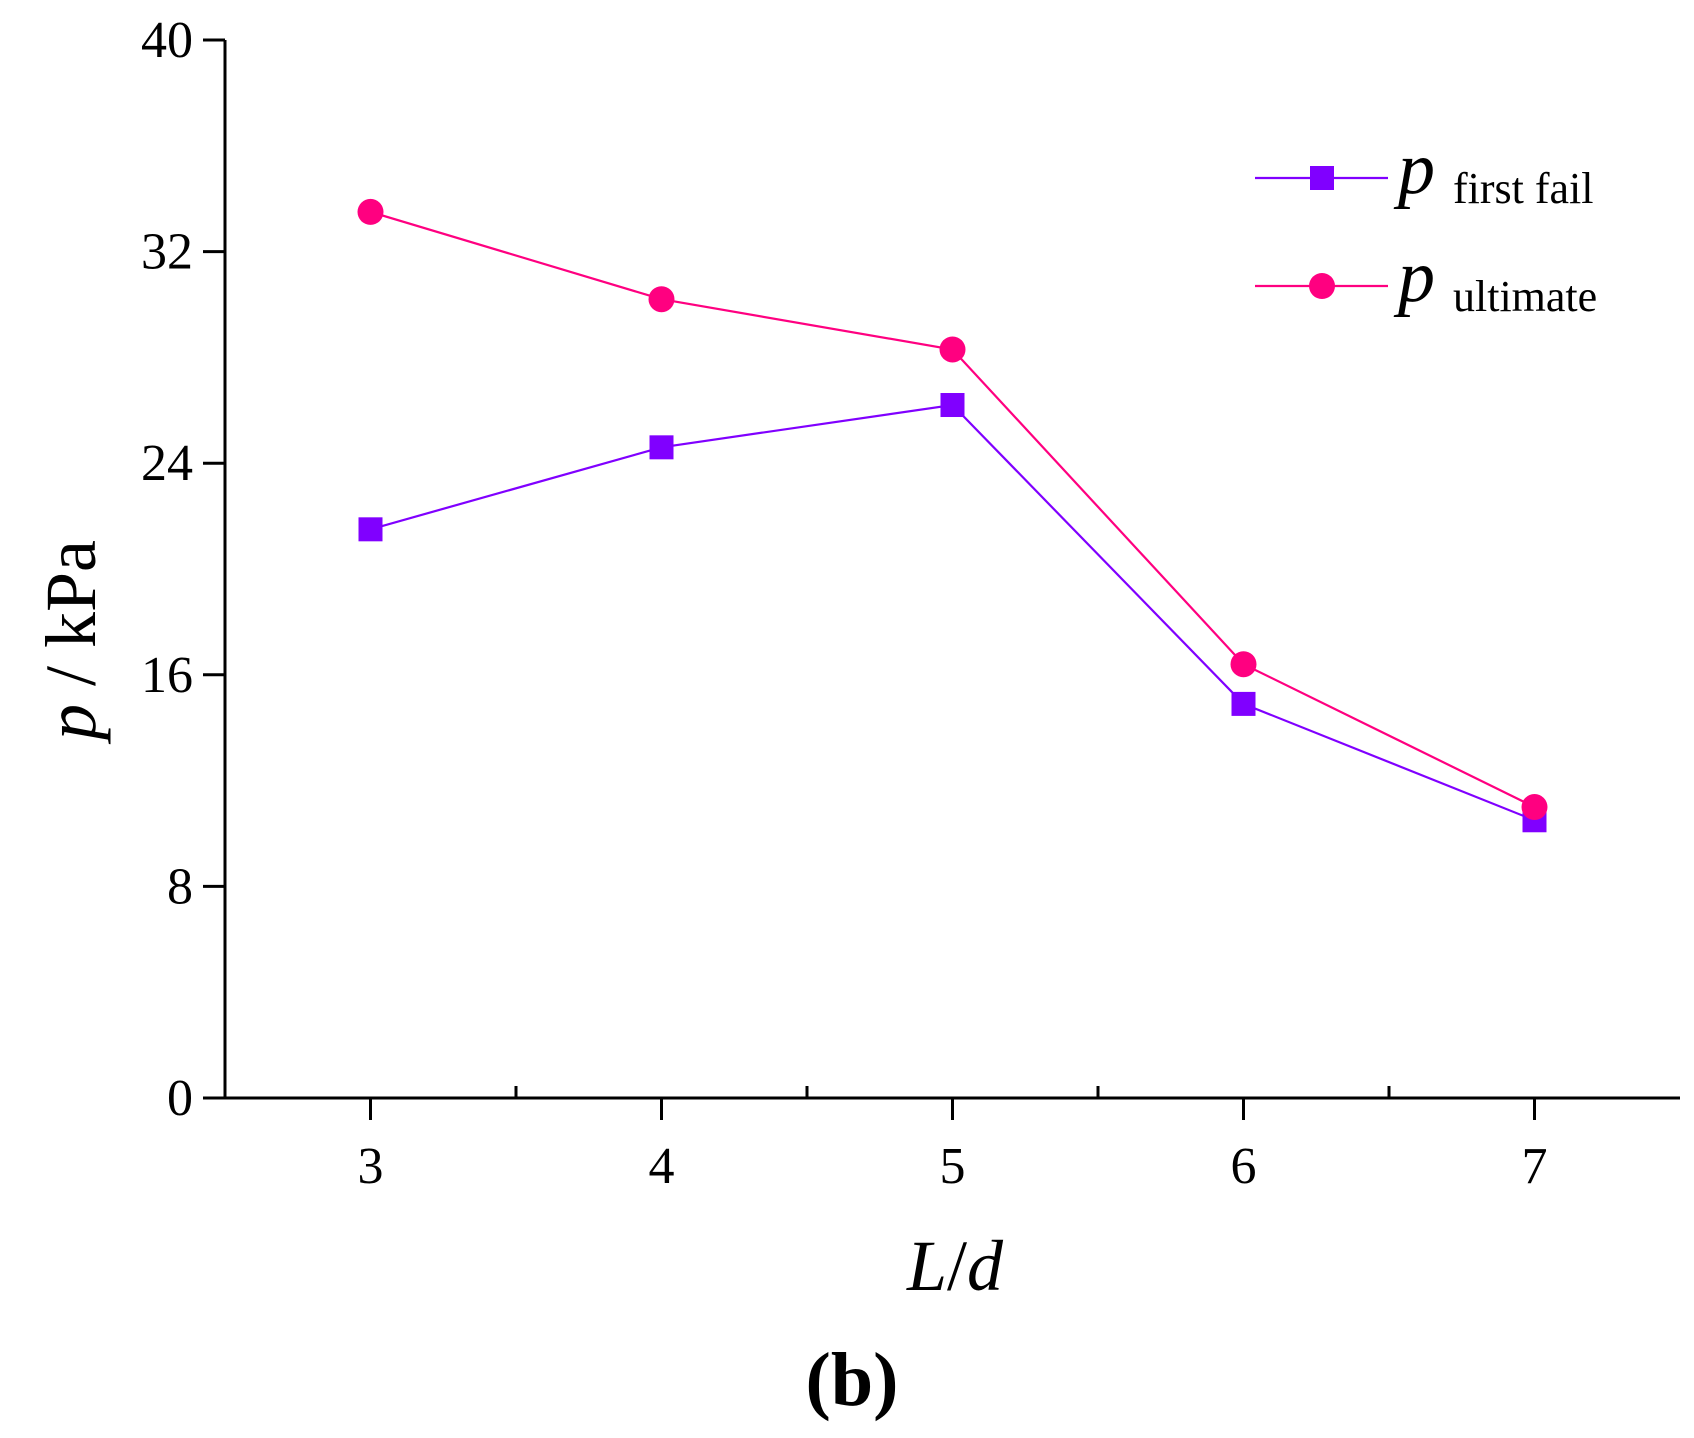 The width and height of the screenshot is (1694, 1438). What do you see at coordinates (167, 463) in the screenshot?
I see `y-tick-label: 24` at bounding box center [167, 463].